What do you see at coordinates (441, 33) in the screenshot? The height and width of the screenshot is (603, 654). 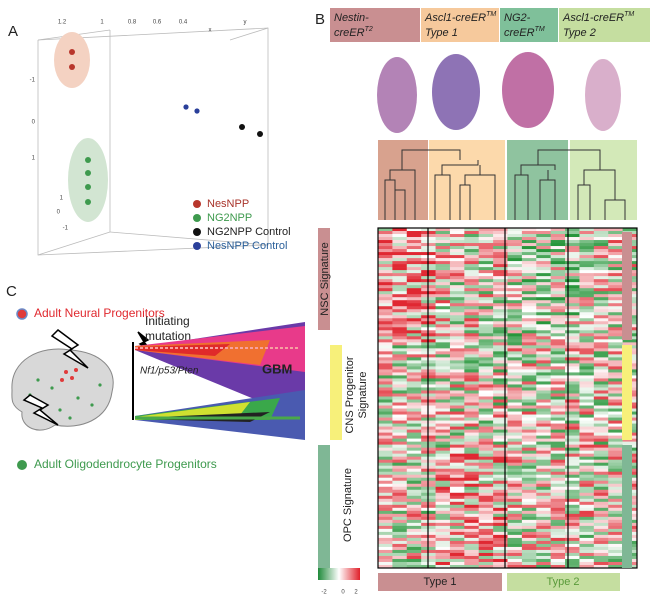 I see `header-label: Type 1` at bounding box center [441, 33].